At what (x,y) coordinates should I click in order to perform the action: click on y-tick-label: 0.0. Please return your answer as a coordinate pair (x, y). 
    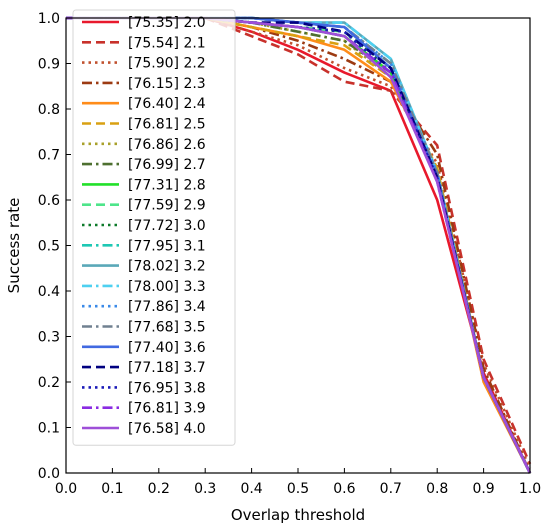
    Looking at the image, I should click on (49, 474).